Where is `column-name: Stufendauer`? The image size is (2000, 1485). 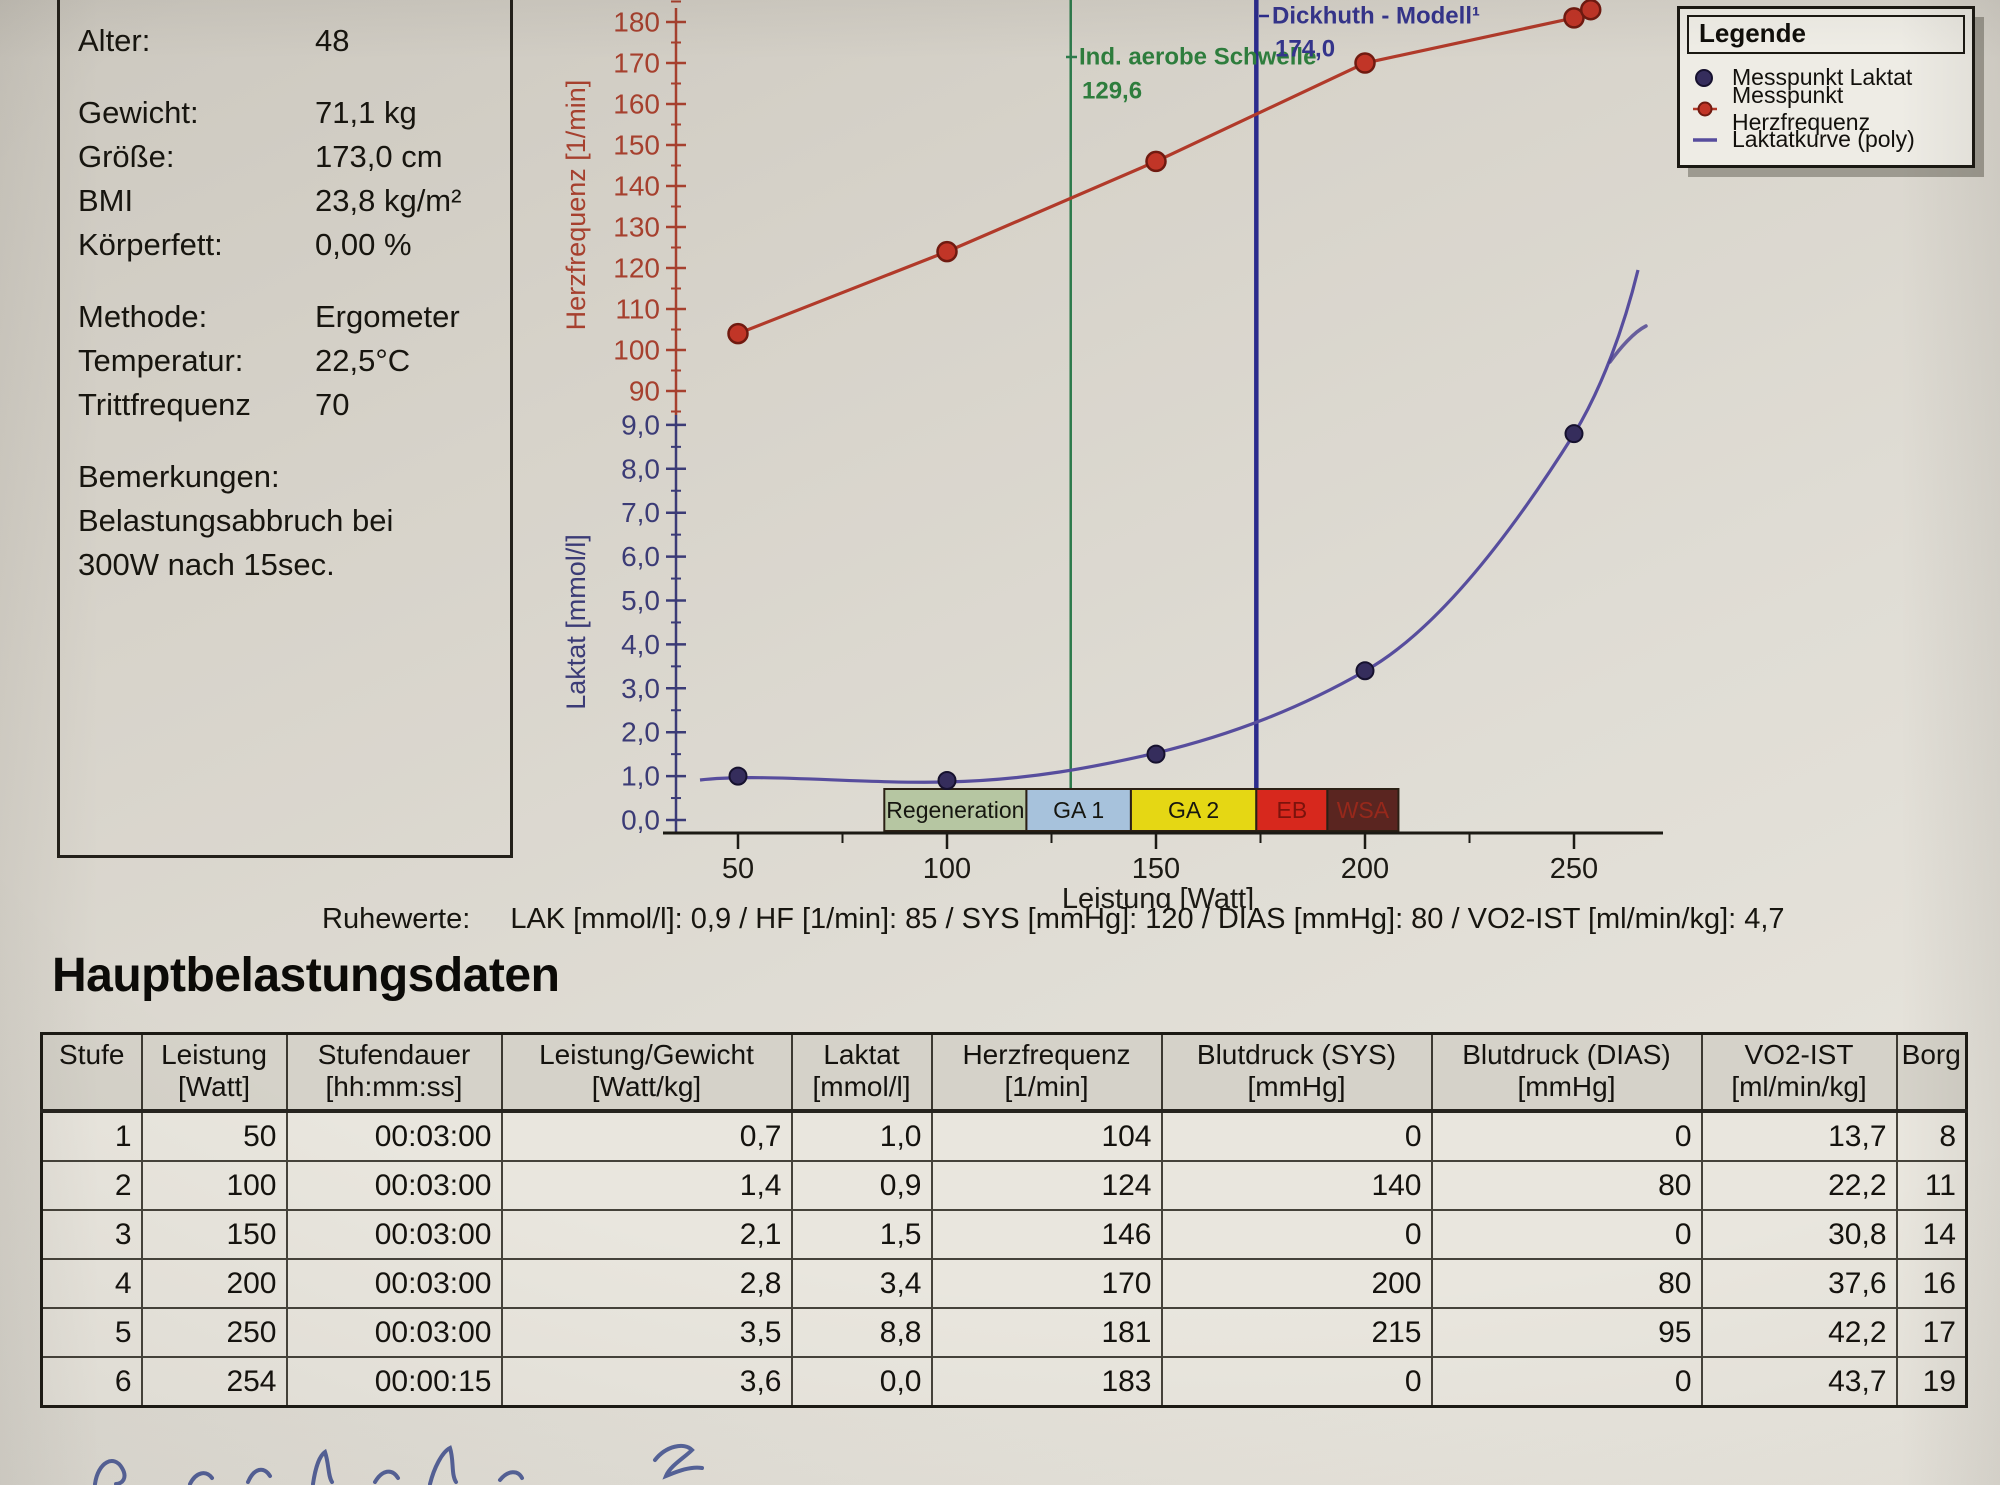 column-name: Stufendauer is located at coordinates (394, 1054).